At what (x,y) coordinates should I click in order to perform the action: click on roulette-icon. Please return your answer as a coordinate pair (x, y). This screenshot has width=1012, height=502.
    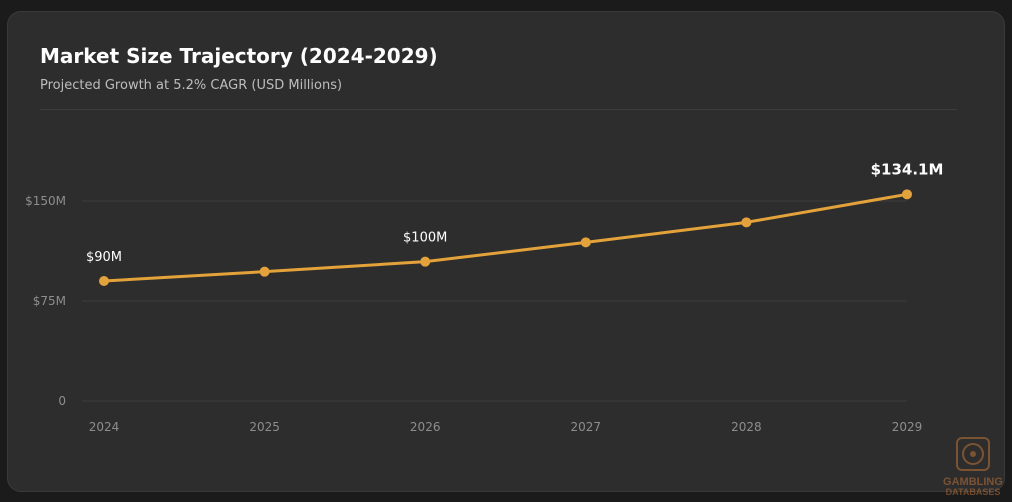
    Looking at the image, I should click on (973, 454).